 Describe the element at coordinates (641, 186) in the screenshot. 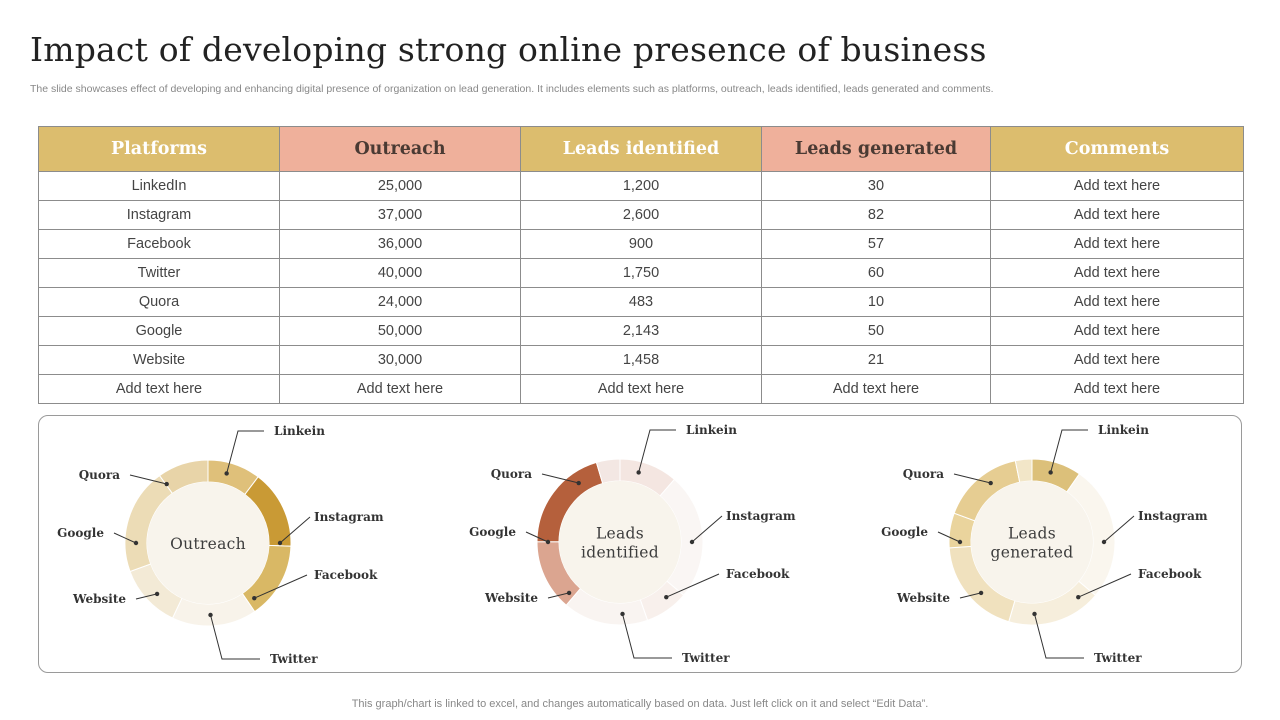

I see `cell-leads-identified: 1,200` at that location.